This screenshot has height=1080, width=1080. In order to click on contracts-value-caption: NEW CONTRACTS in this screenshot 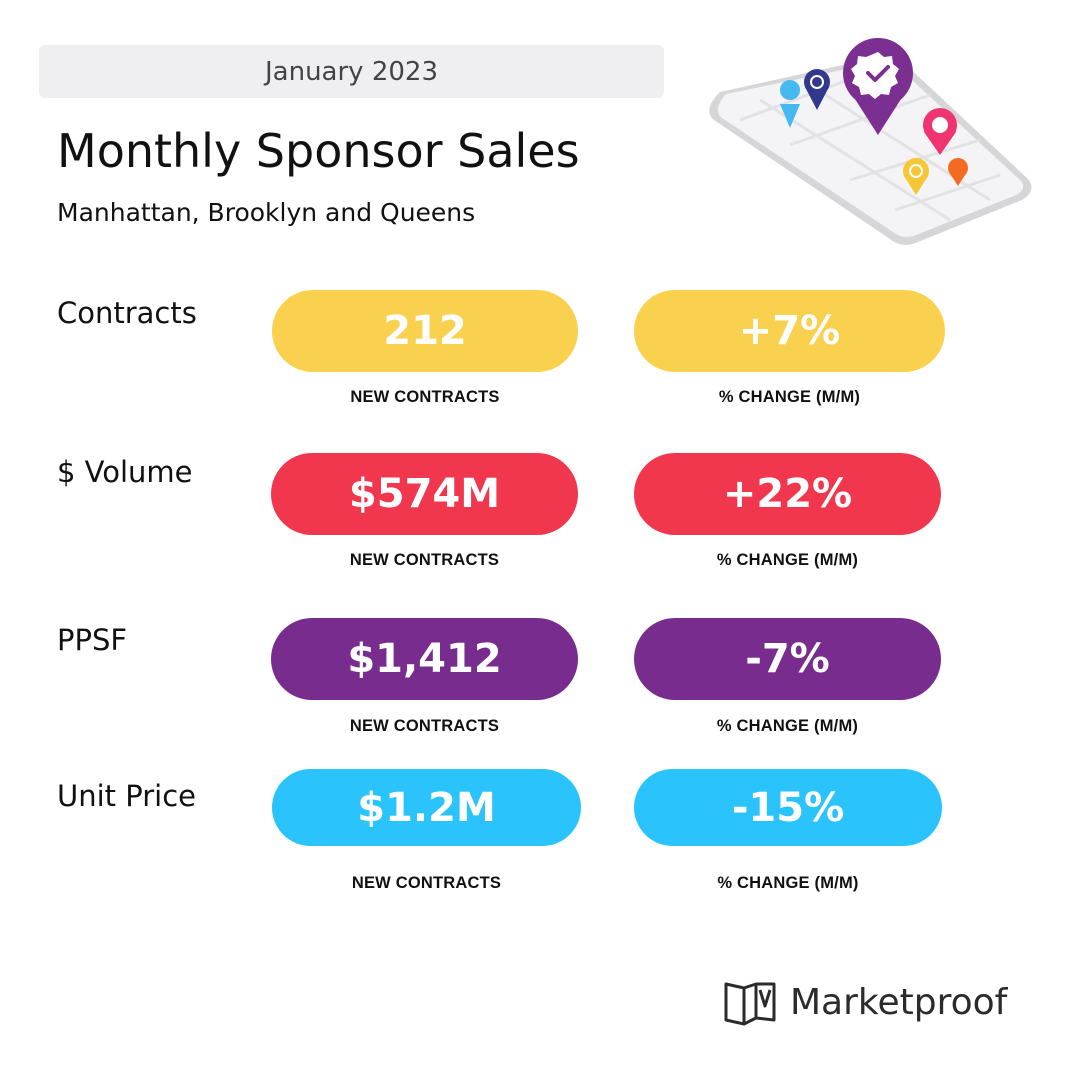, I will do `click(425, 397)`.